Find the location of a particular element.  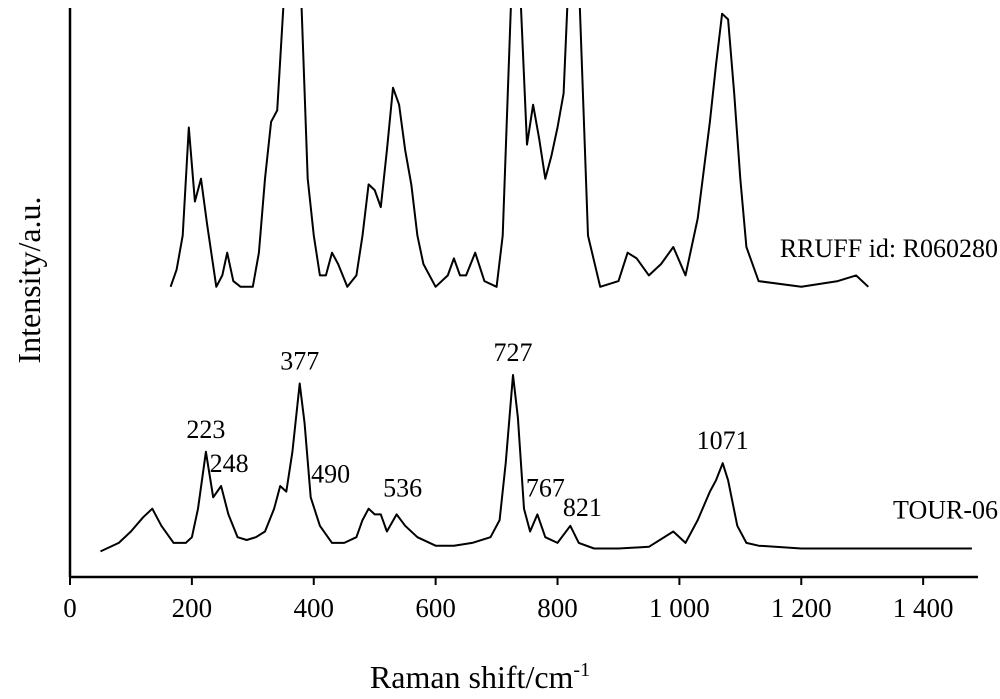

y-axis-label: Intensity/a.u. is located at coordinates (29, 279).